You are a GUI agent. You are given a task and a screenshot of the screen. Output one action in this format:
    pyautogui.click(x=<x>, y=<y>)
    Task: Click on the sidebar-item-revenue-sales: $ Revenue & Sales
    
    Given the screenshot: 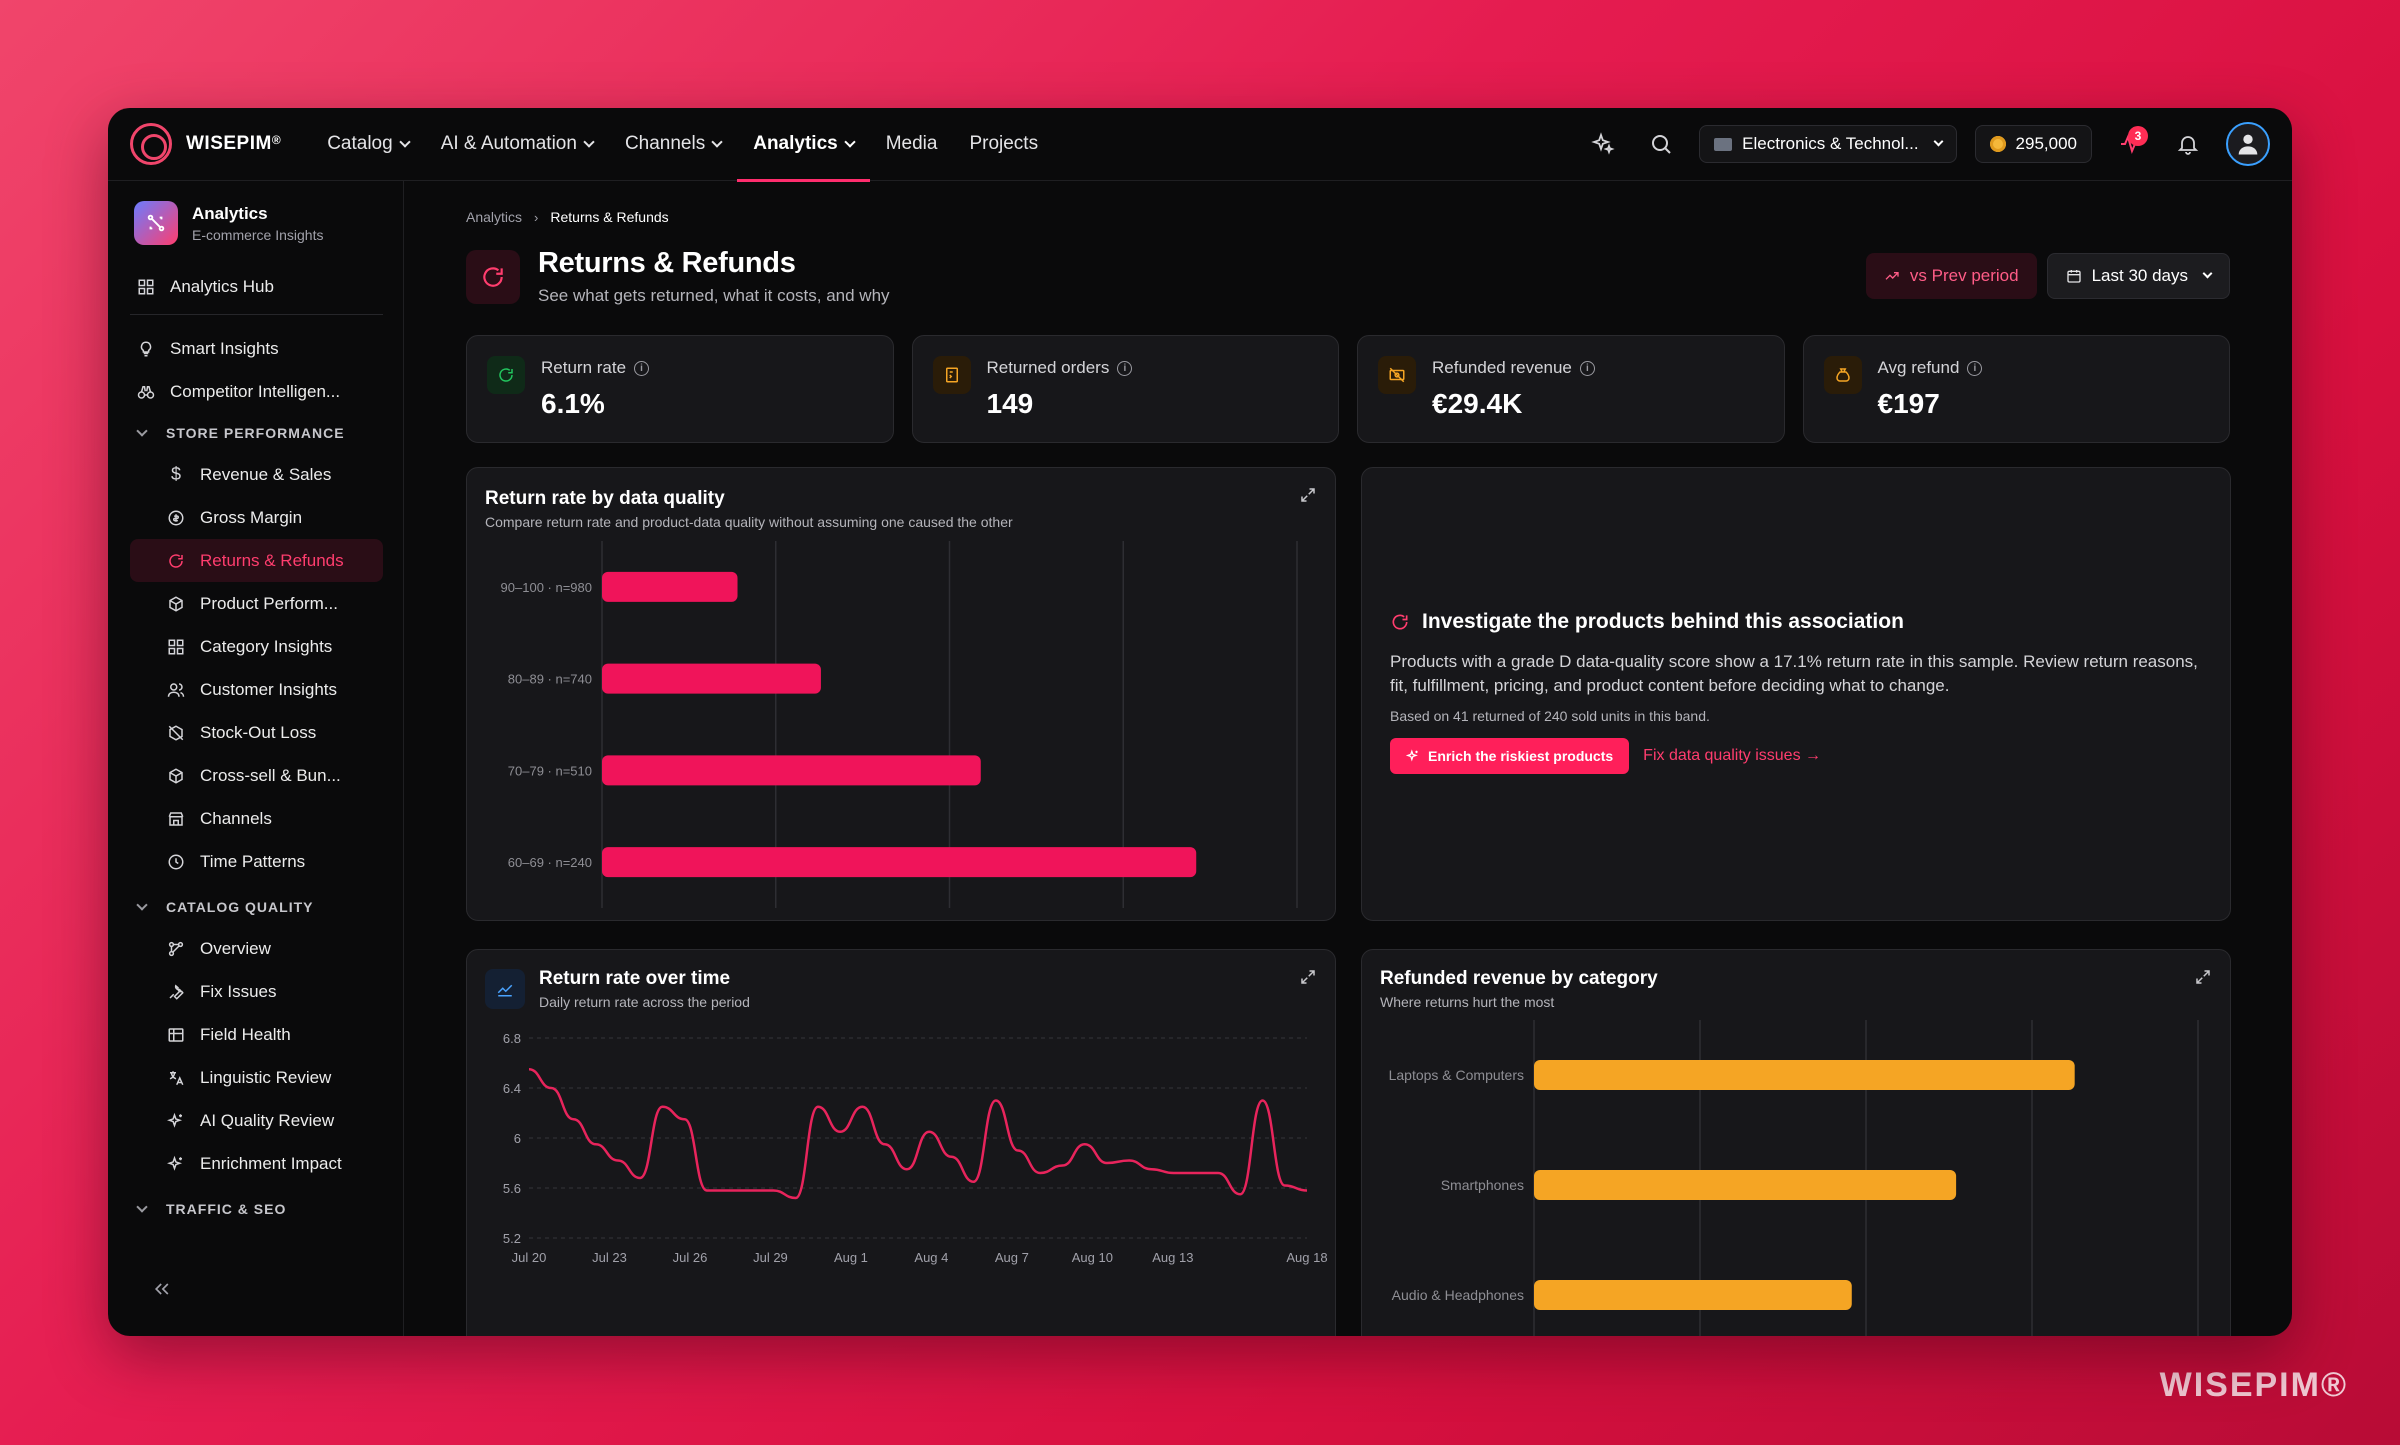 What is the action you would take?
    pyautogui.click(x=256, y=474)
    